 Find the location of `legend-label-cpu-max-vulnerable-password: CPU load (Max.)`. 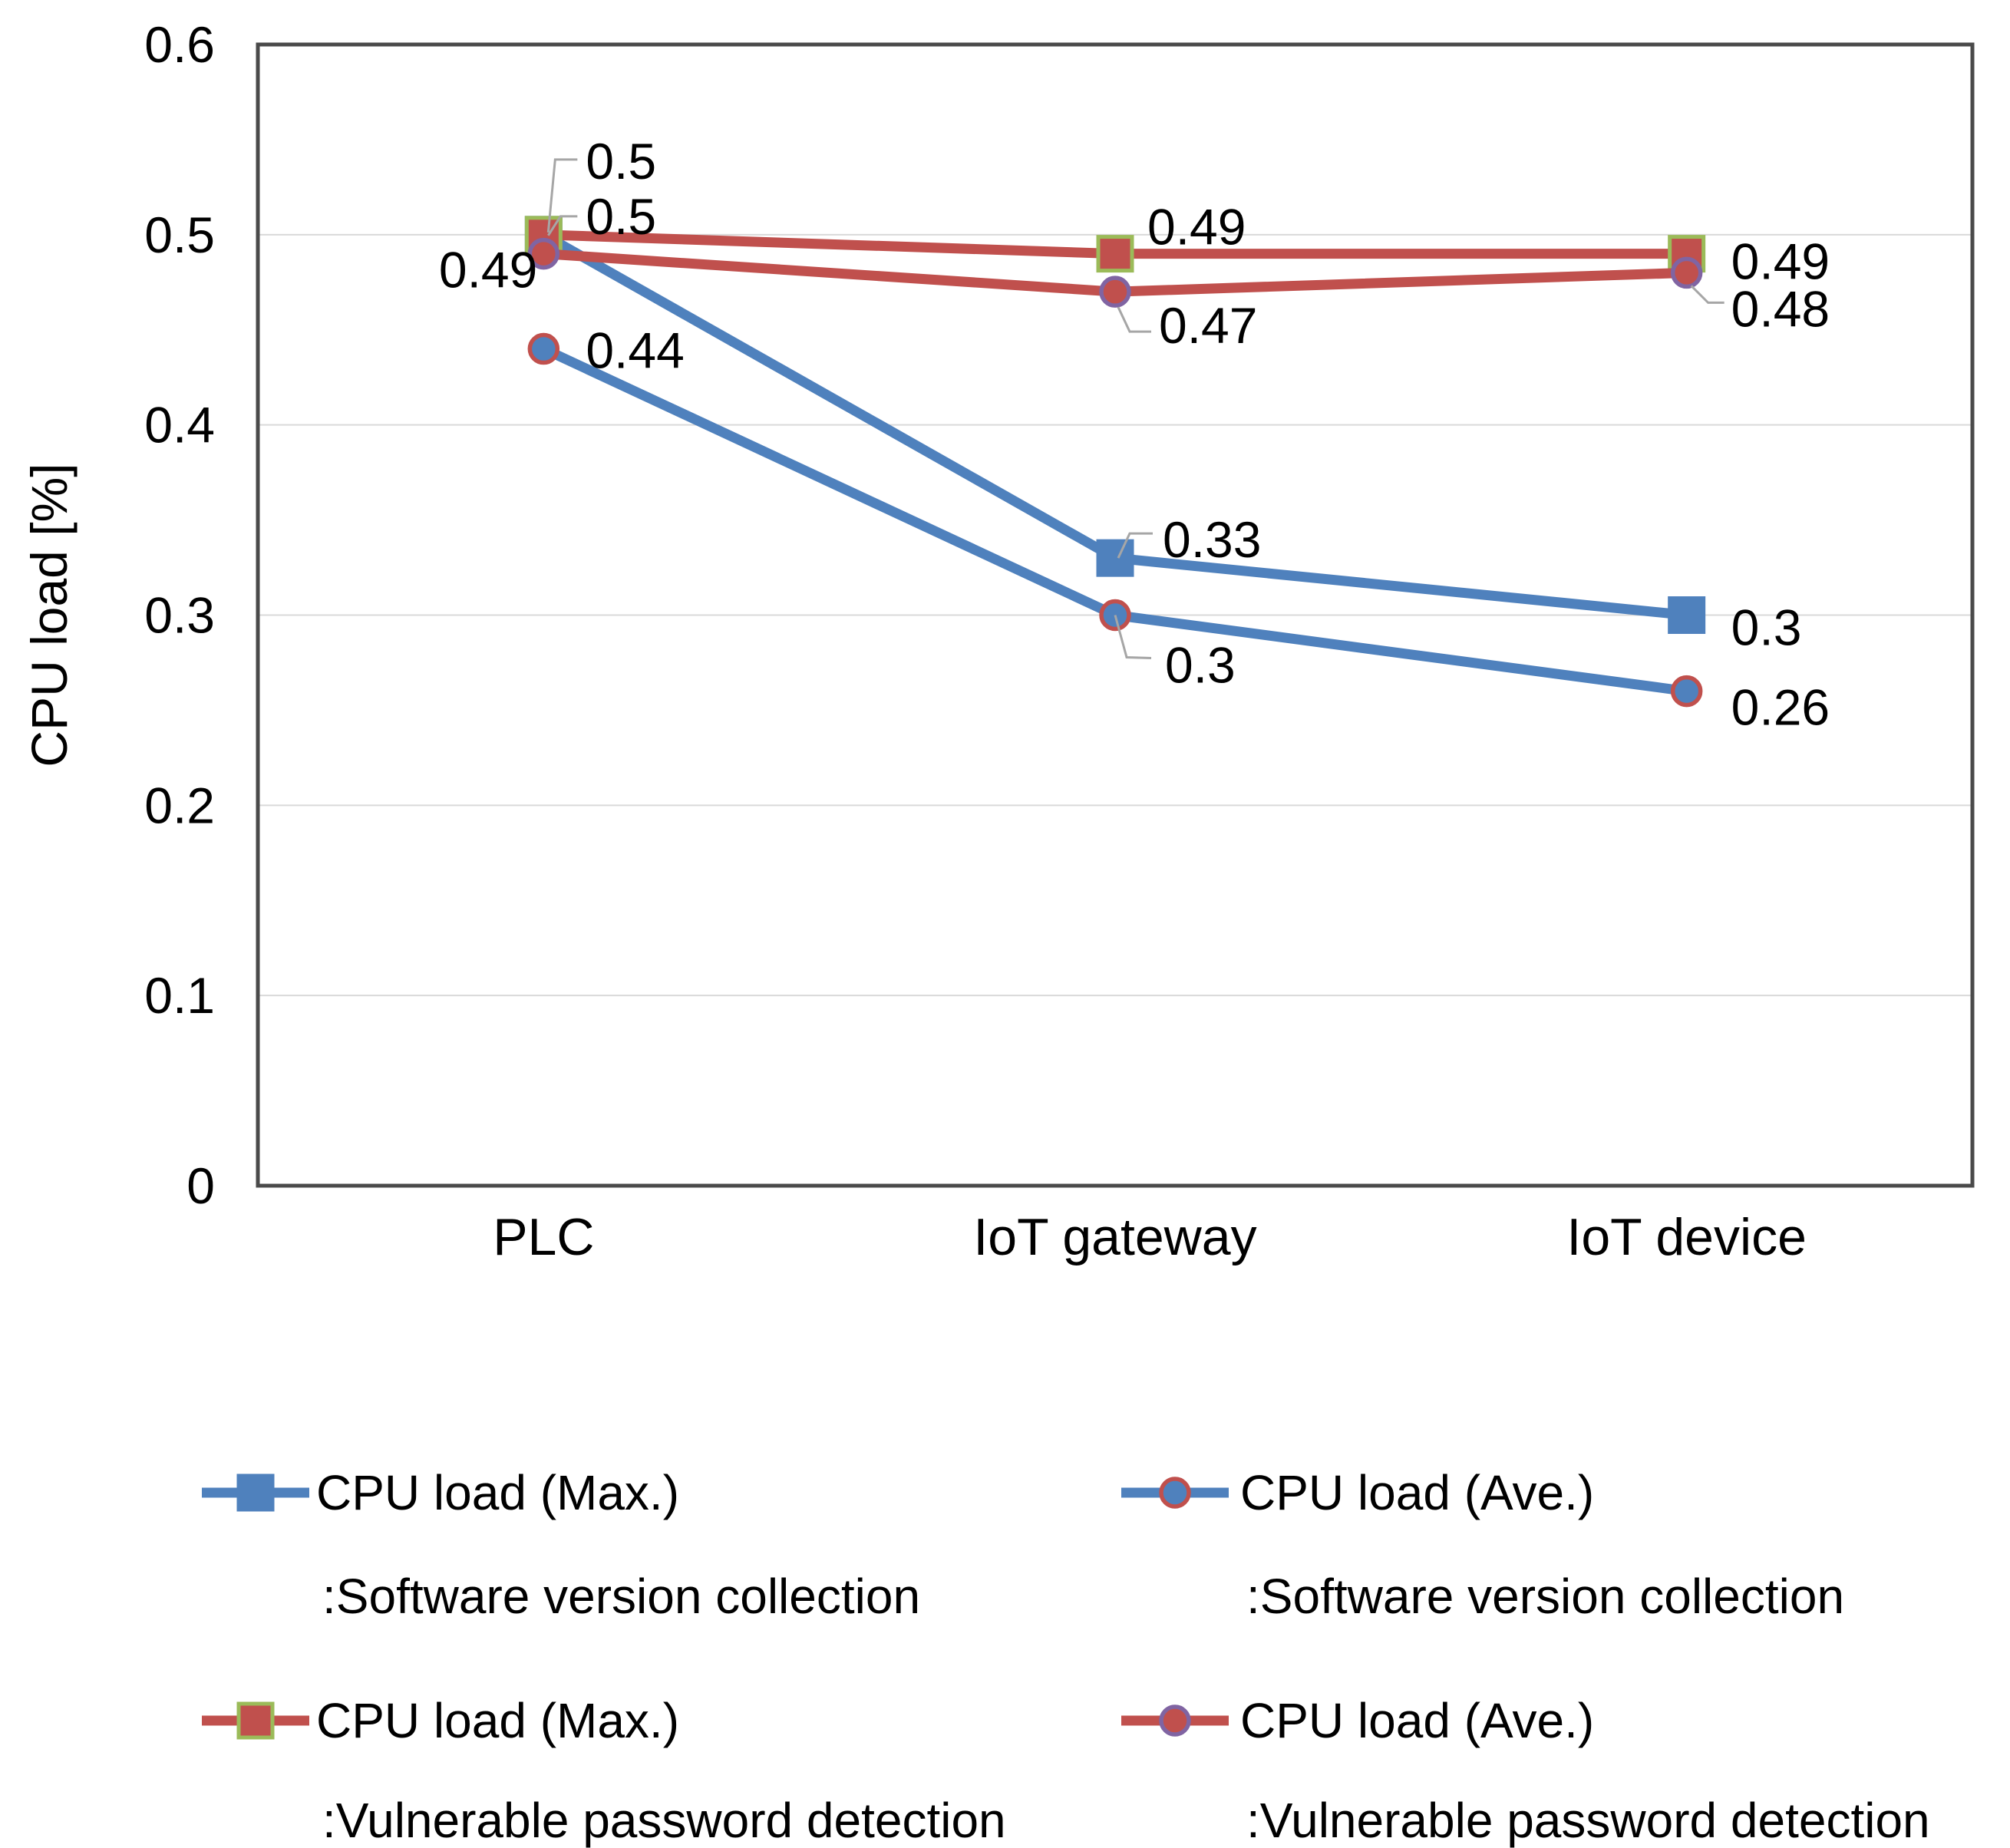

legend-label-cpu-max-vulnerable-password: CPU load (Max.) is located at coordinates (497, 1721).